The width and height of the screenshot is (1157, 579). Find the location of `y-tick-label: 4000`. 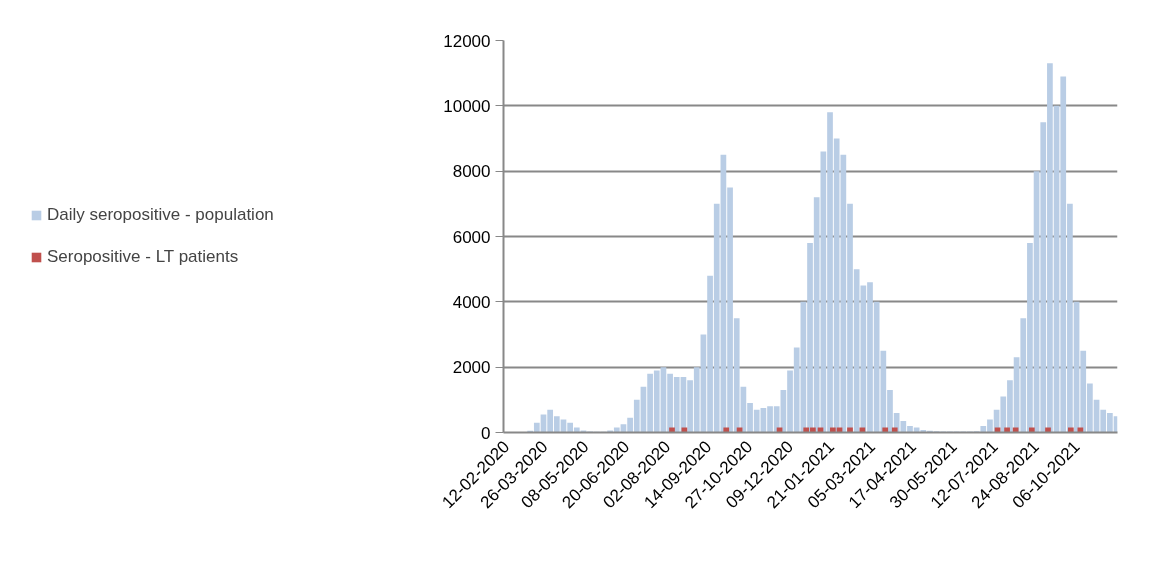

y-tick-label: 4000 is located at coordinates (471, 302).